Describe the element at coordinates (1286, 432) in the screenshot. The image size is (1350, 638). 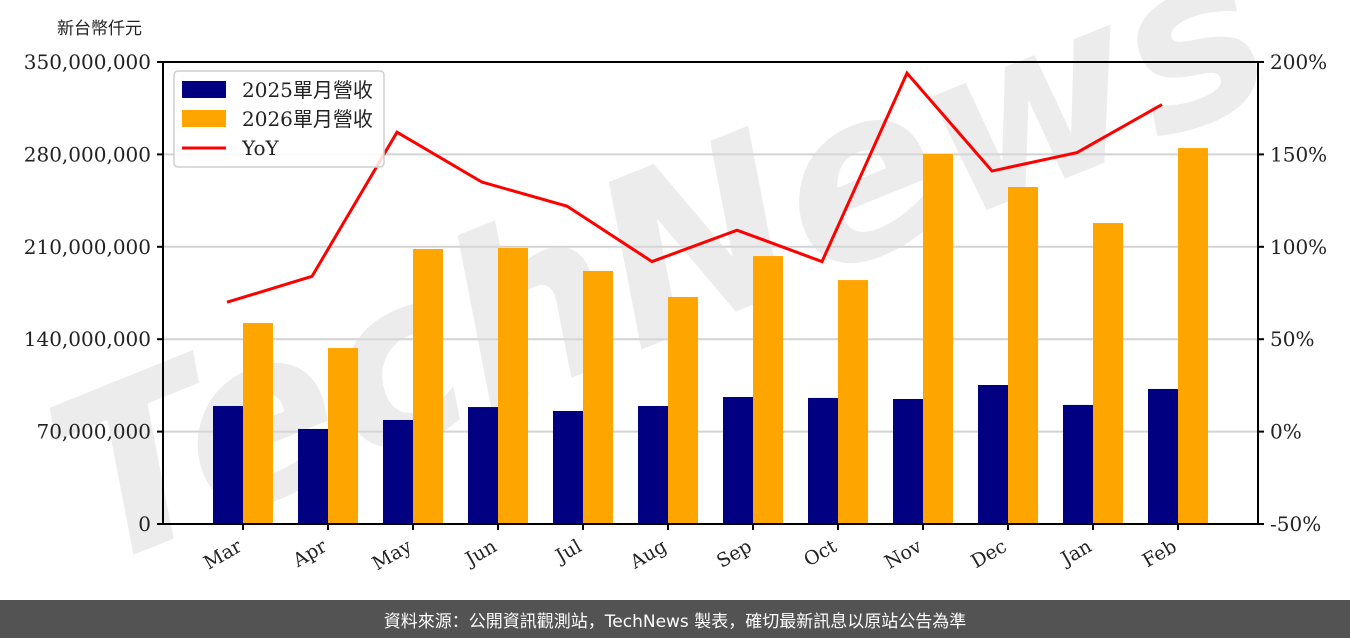
I see `y2-tick-label: 0%` at that location.